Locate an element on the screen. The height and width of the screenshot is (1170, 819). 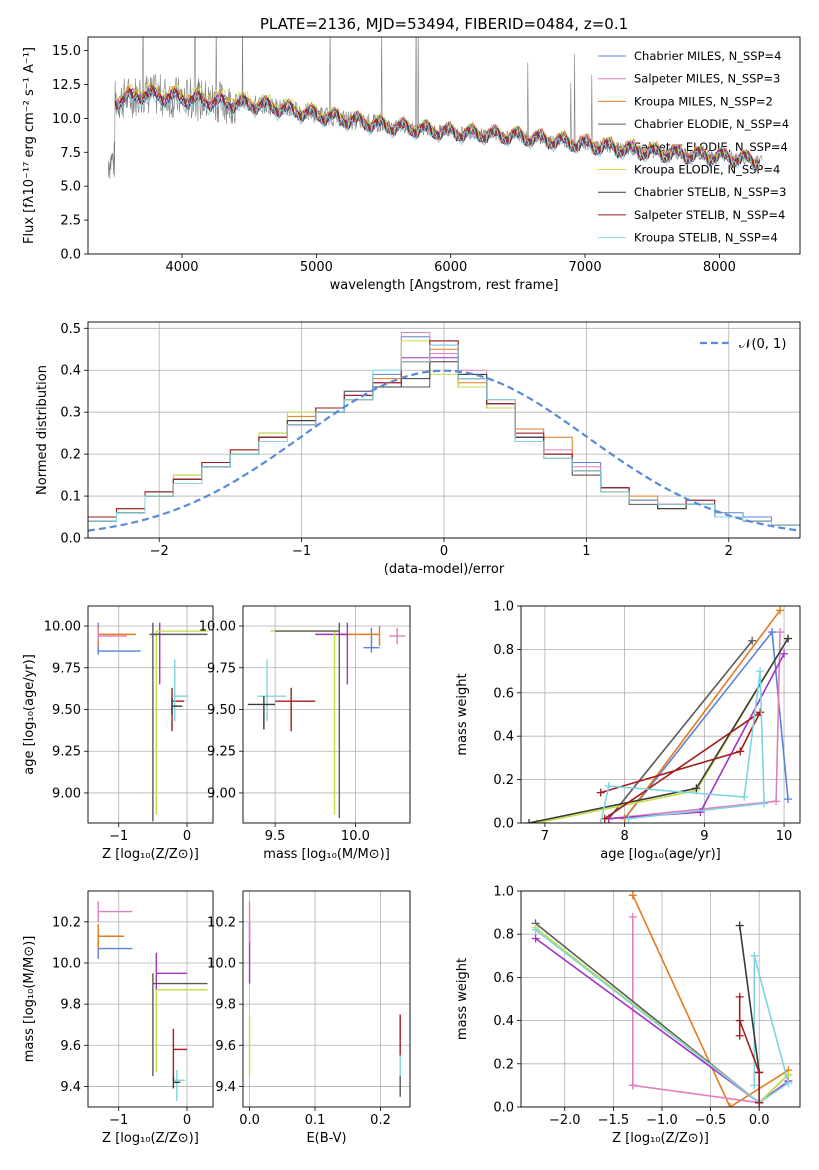
y-axis-label: mass weight is located at coordinates (462, 714).